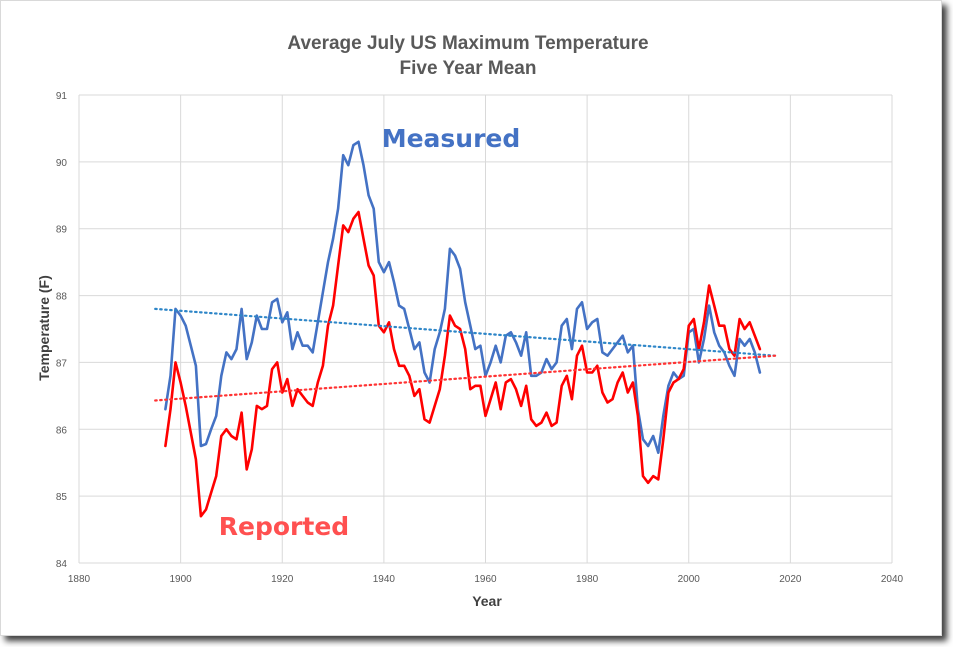  I want to click on y-axis-tick-labels: 84 85 86 87 88 89 90 91, so click(62, 330).